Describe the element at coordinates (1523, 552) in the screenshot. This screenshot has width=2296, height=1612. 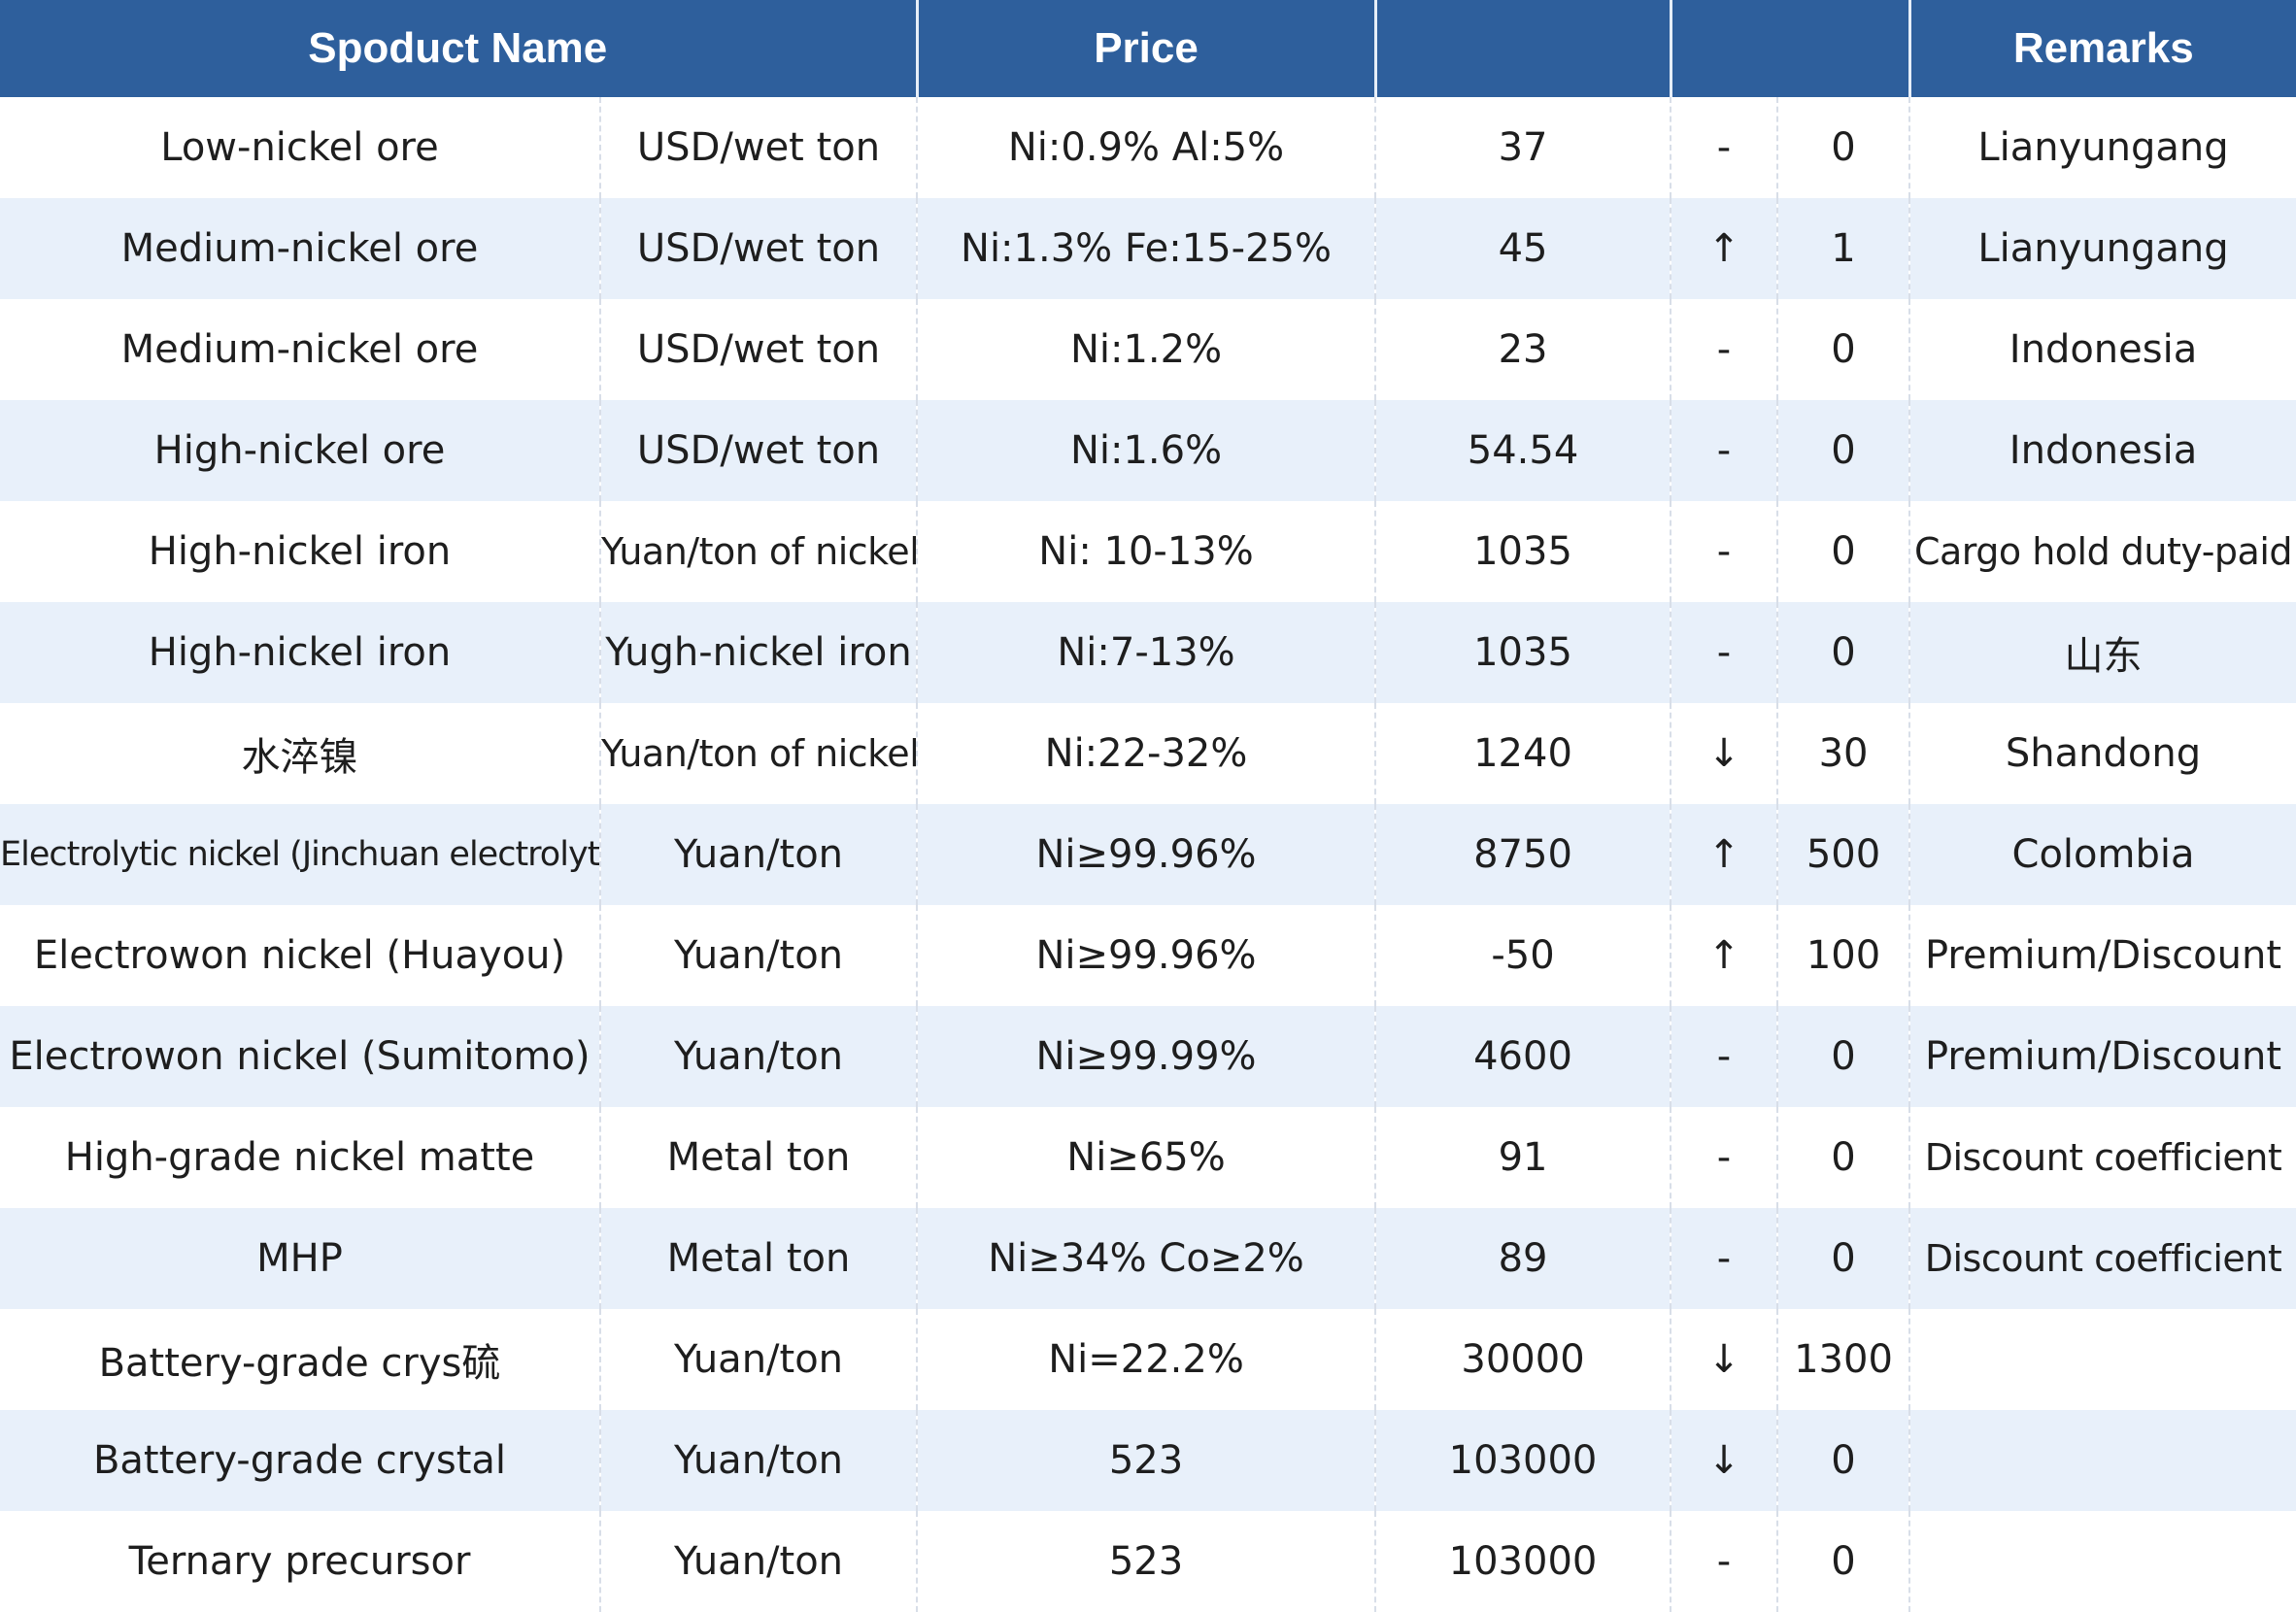
I see `price-cell: 1035` at that location.